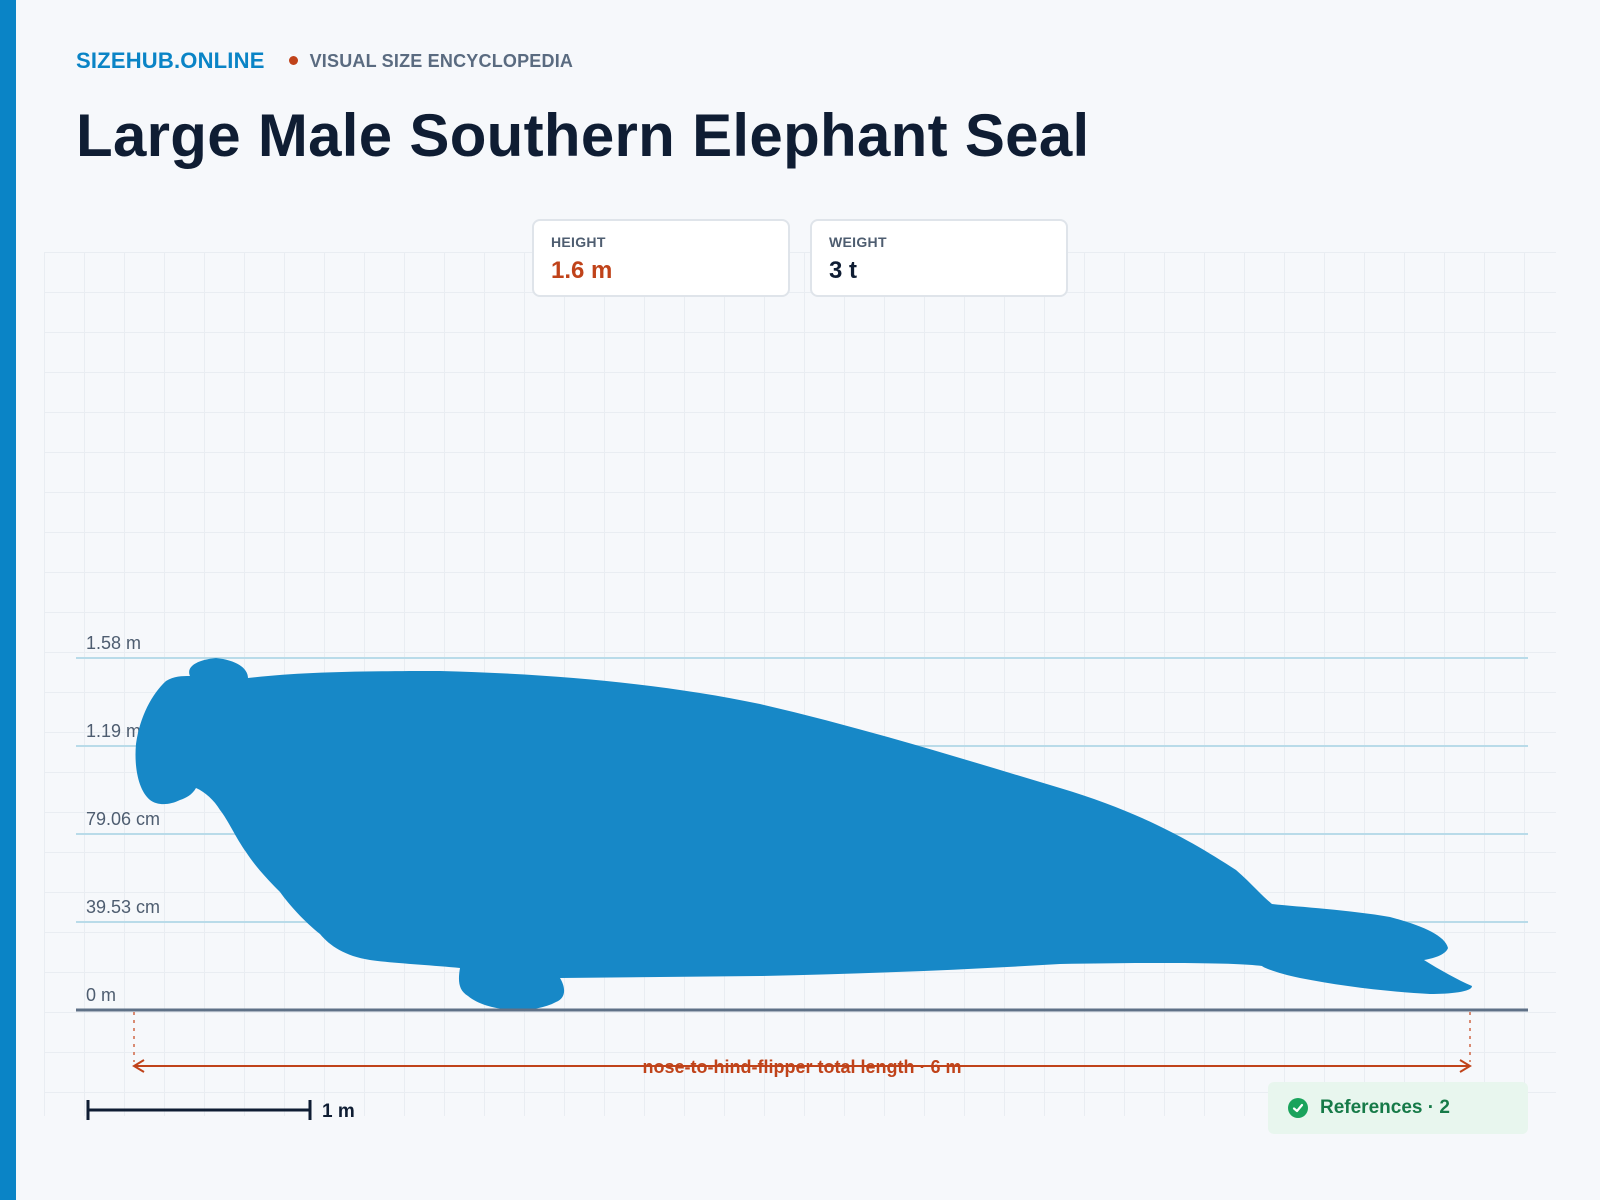  What do you see at coordinates (123, 907) in the screenshot?
I see `height-label-39: 39.53 cm` at bounding box center [123, 907].